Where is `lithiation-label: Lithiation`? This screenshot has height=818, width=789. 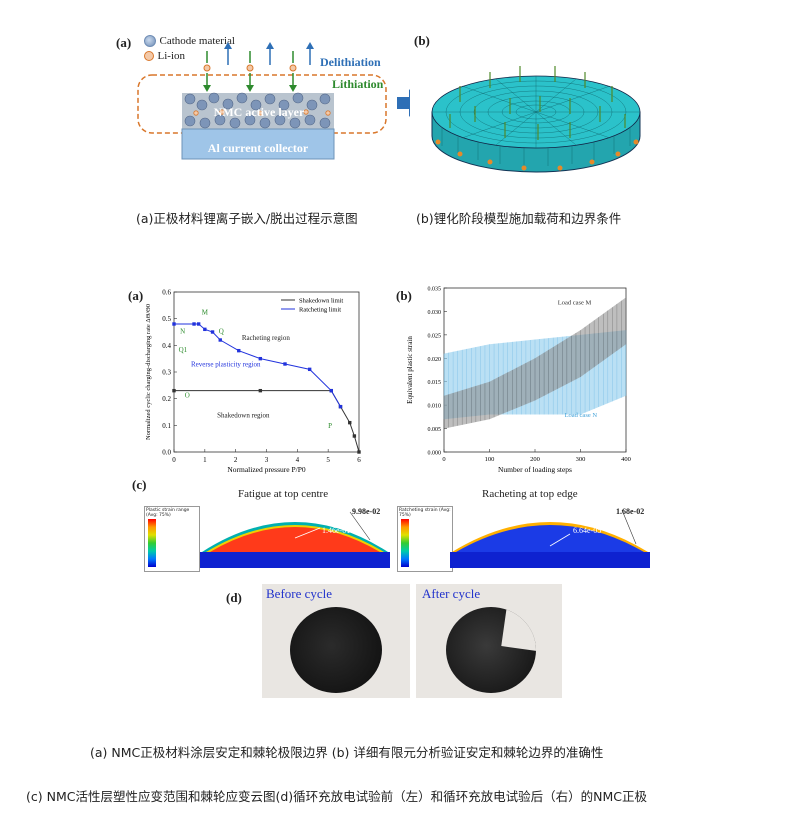 lithiation-label: Lithiation is located at coordinates (358, 84).